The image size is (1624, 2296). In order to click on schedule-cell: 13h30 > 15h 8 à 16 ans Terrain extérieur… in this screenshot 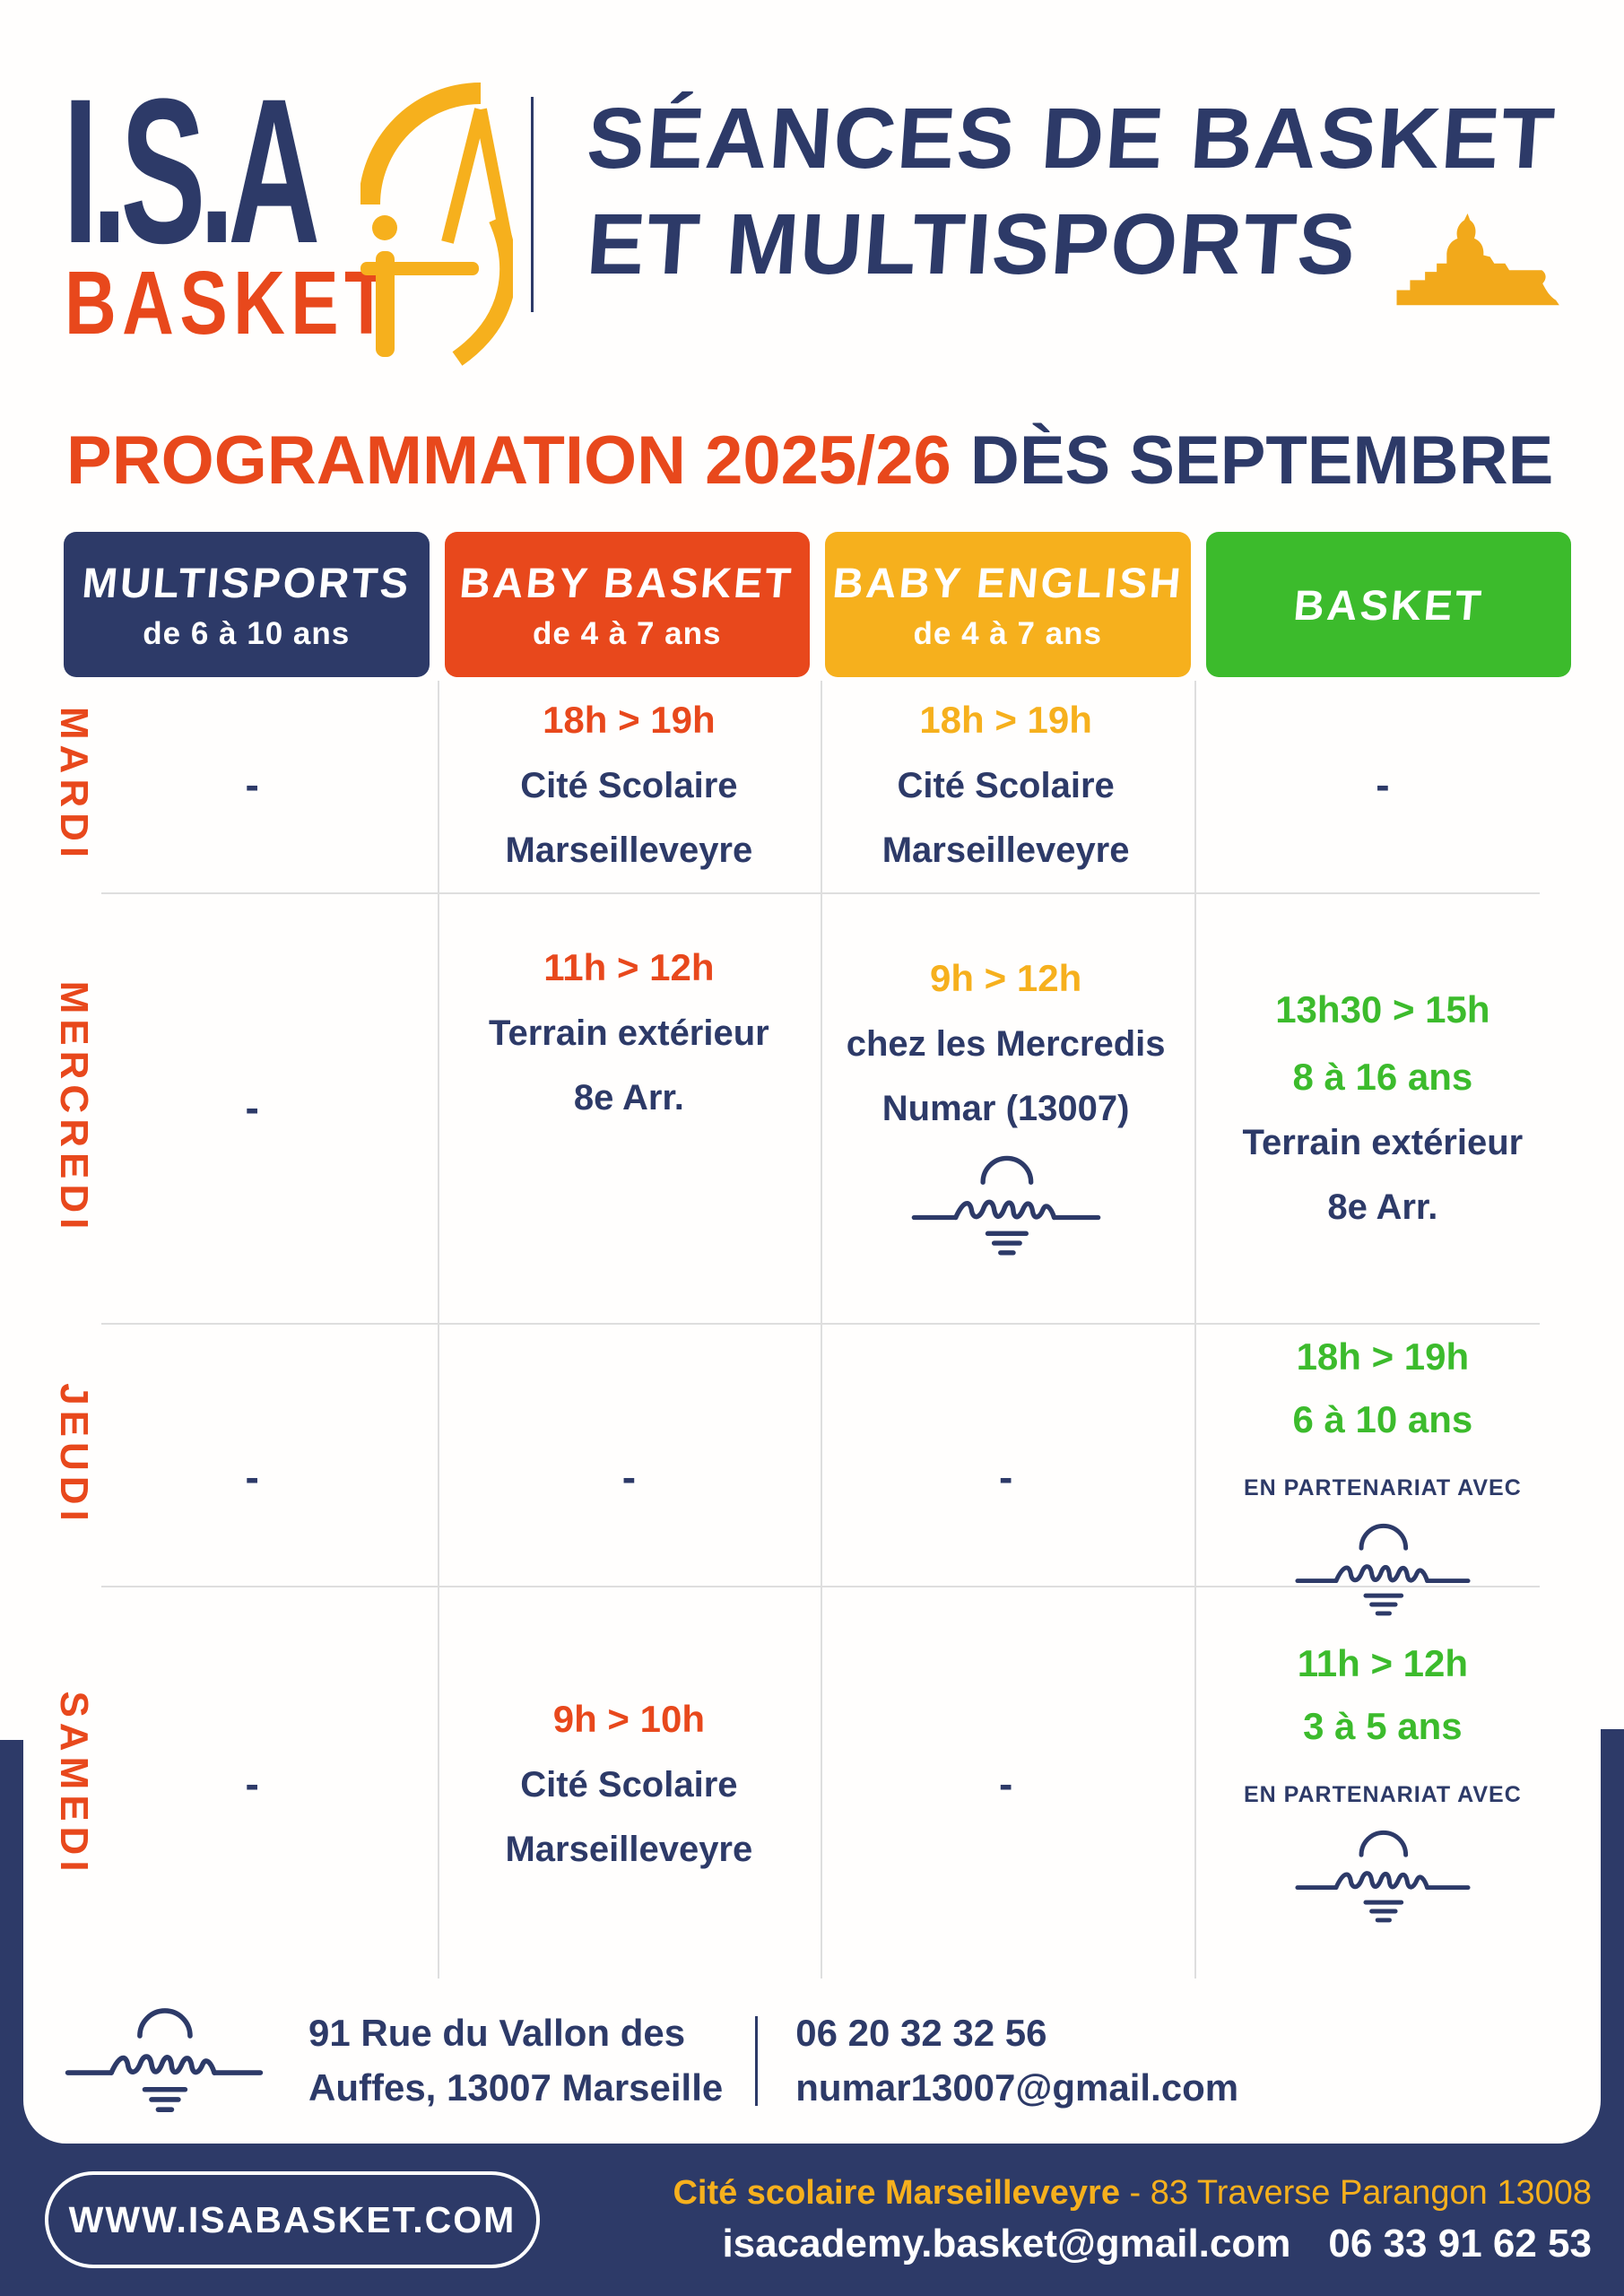, I will do `click(1382, 1107)`.